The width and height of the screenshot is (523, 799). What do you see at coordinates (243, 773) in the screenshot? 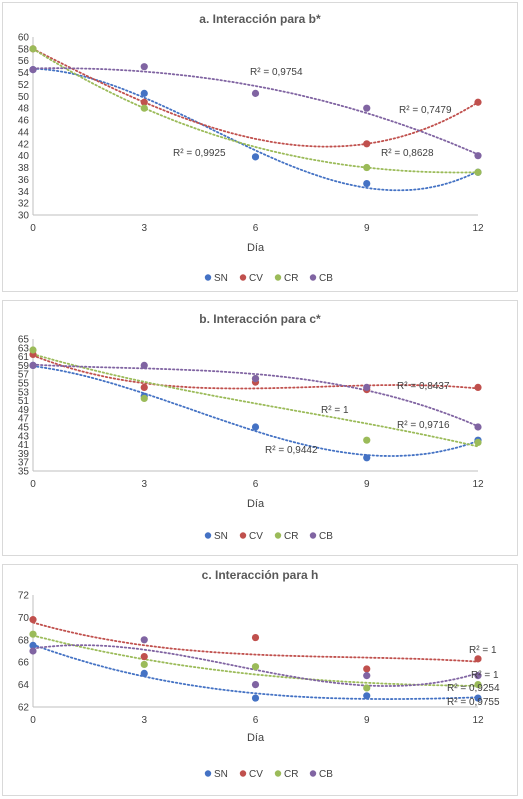
I see `legend-marker-cv` at bounding box center [243, 773].